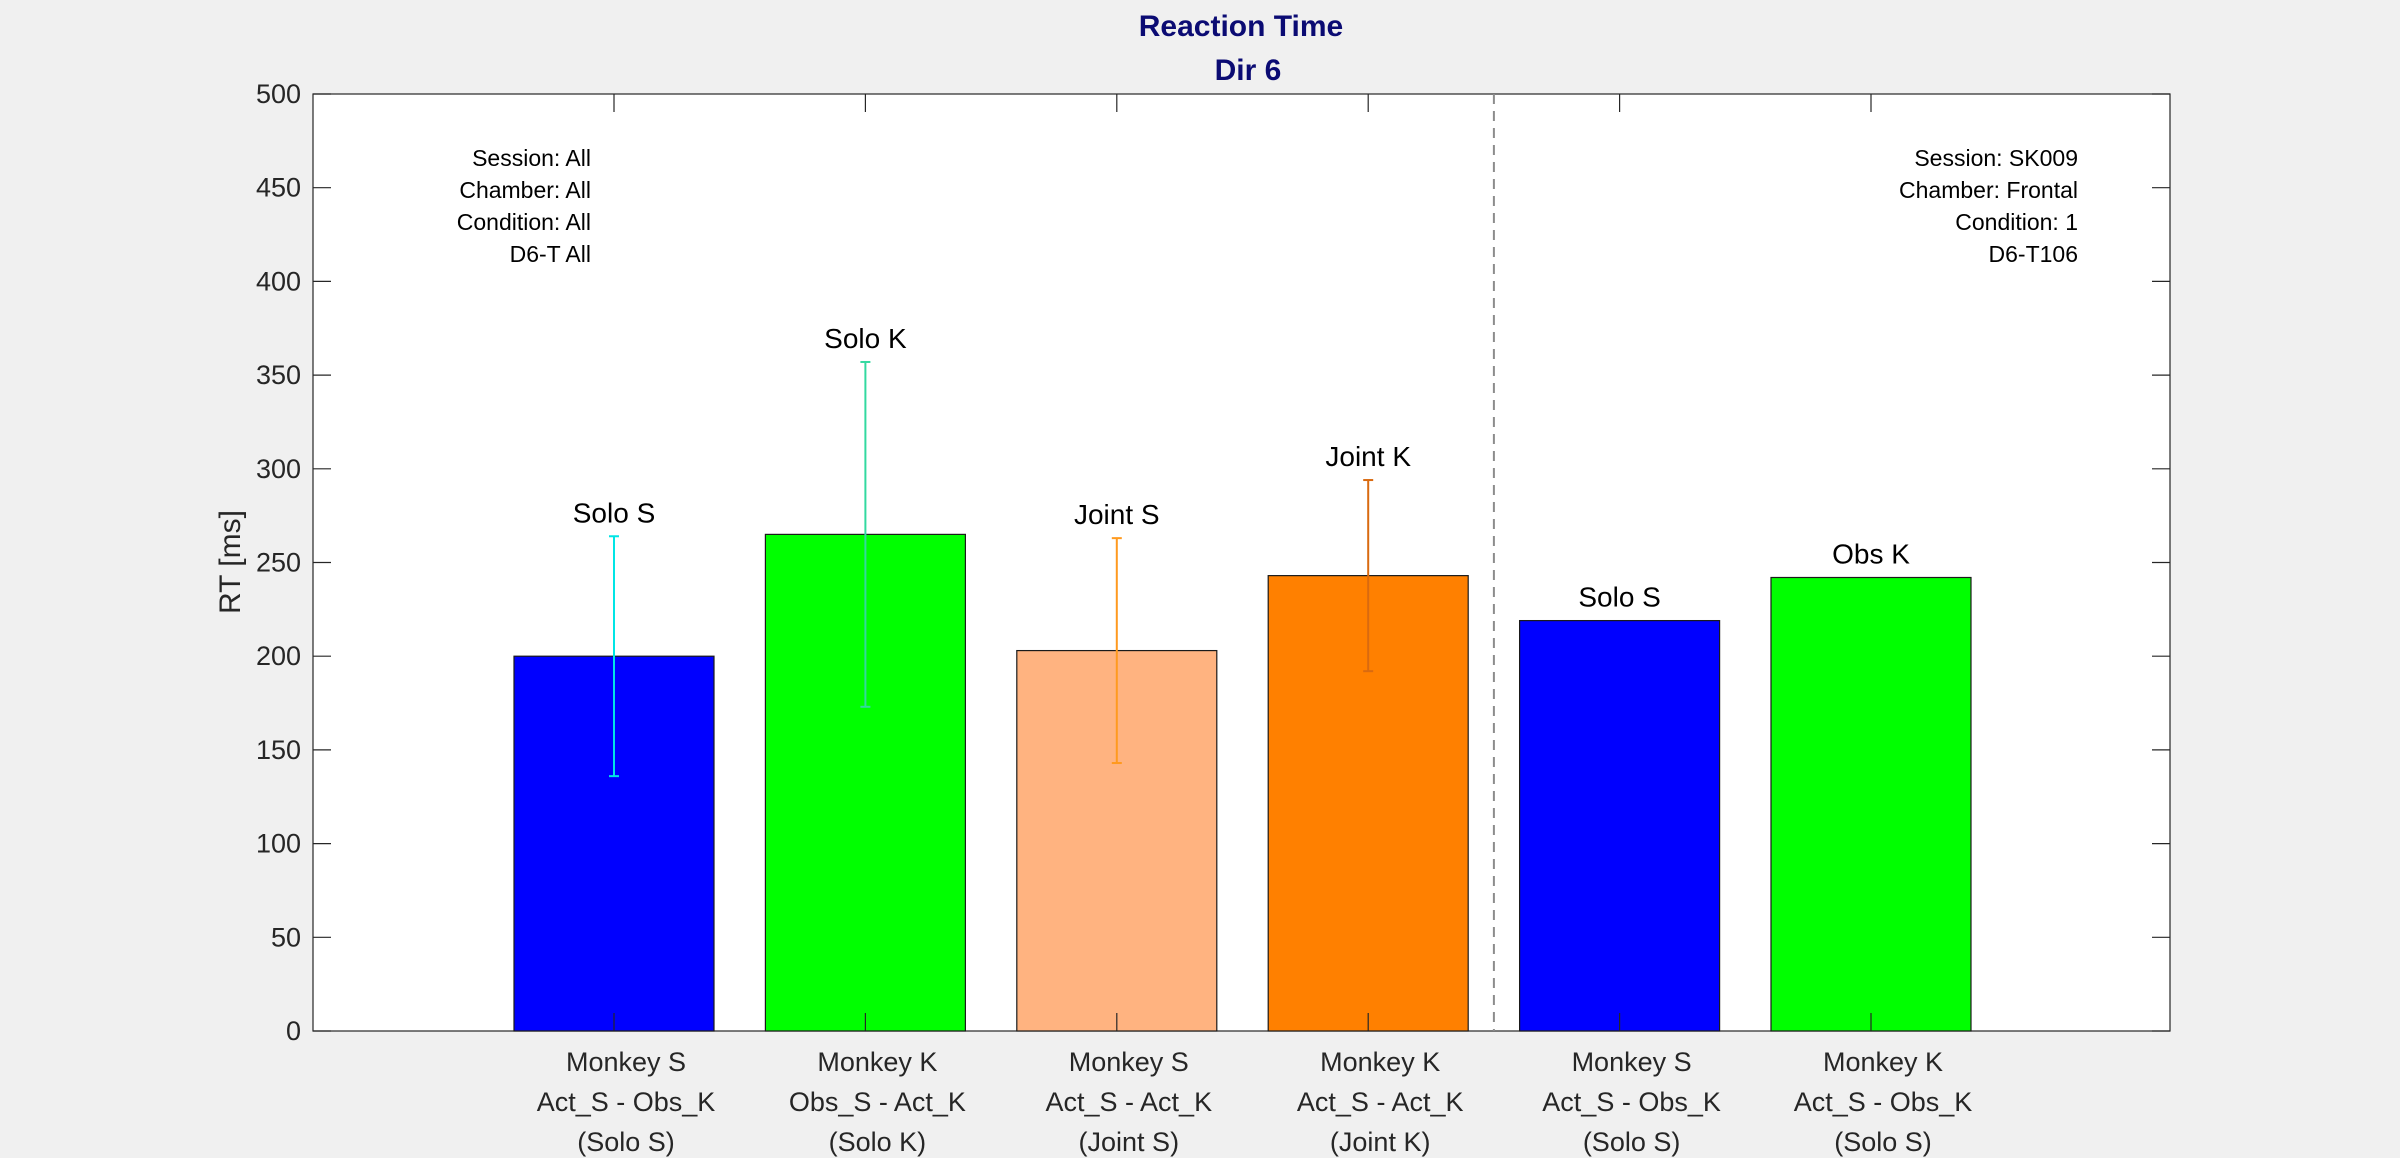  Describe the element at coordinates (1883, 1102) in the screenshot. I see `x-tick-label-6-line-2: Act_S - Obs_K` at that location.